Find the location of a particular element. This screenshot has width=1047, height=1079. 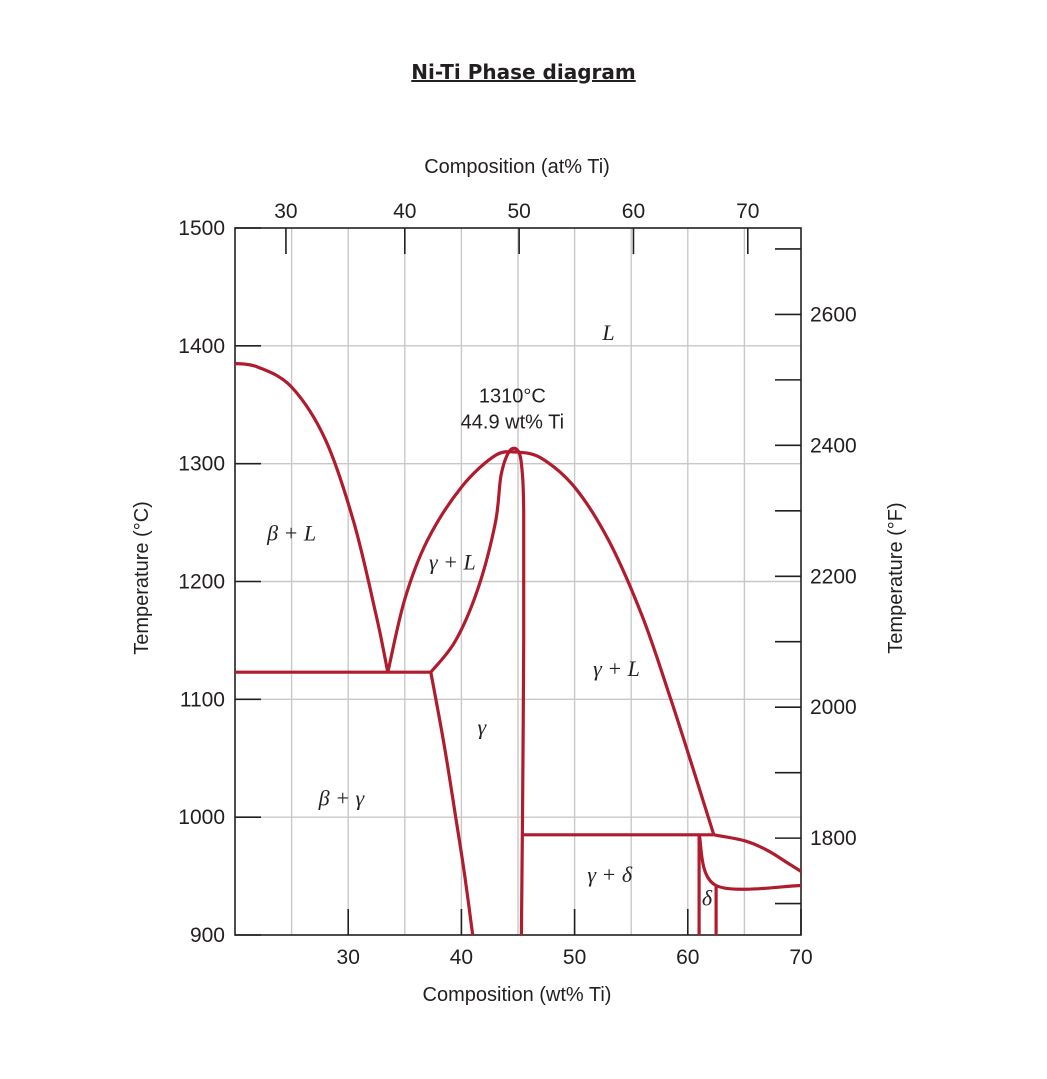

x2-tick-label: 40 is located at coordinates (404, 211).